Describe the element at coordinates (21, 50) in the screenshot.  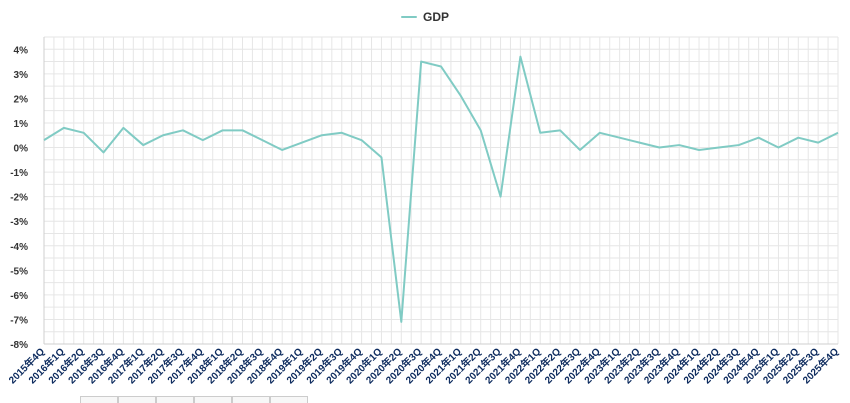
I see `y-tick-label: 4%` at that location.